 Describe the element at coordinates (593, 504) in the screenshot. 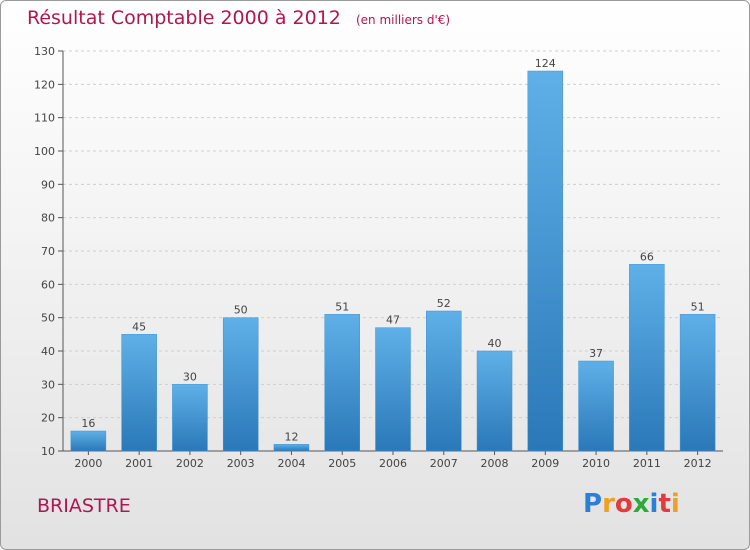

I see `logo-letter: P` at that location.